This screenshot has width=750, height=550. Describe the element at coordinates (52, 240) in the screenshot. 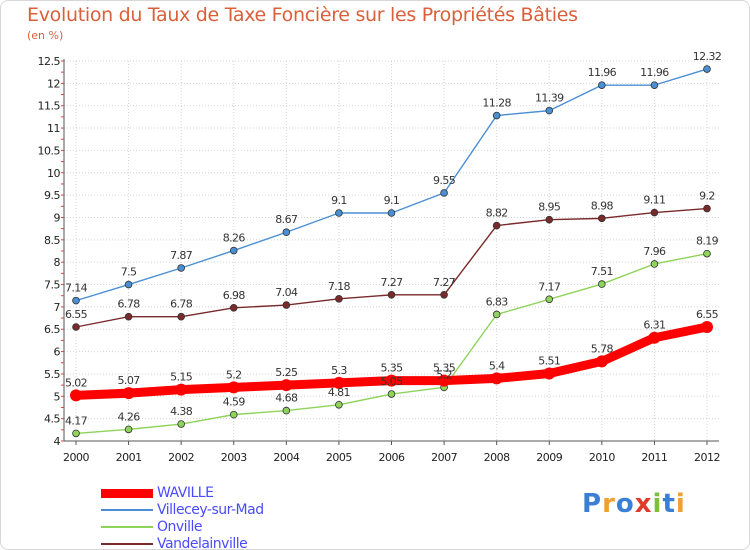

I see `y-tick-label: 8.5` at that location.